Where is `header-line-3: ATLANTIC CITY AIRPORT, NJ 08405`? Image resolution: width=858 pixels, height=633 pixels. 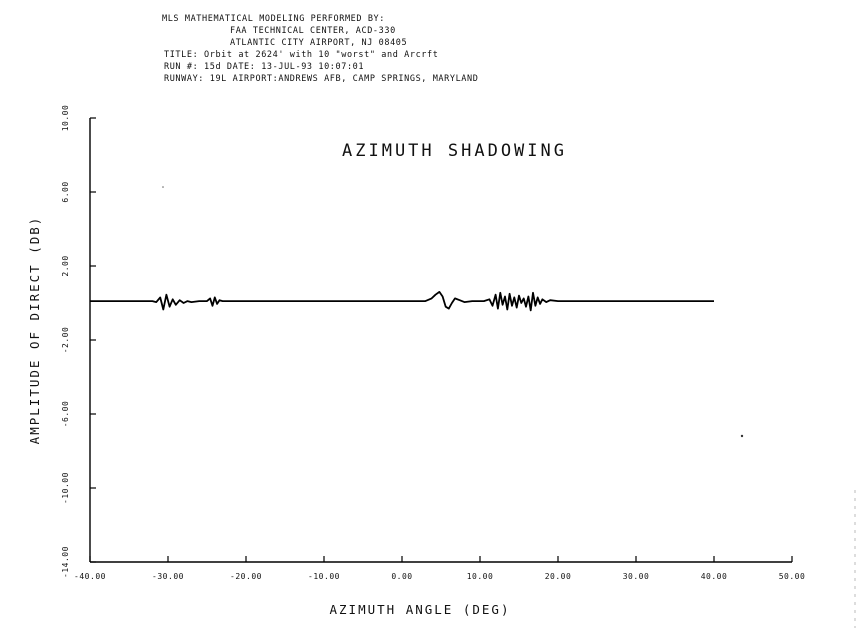 header-line-3: ATLANTIC CITY AIRPORT, NJ 08405 is located at coordinates (318, 43).